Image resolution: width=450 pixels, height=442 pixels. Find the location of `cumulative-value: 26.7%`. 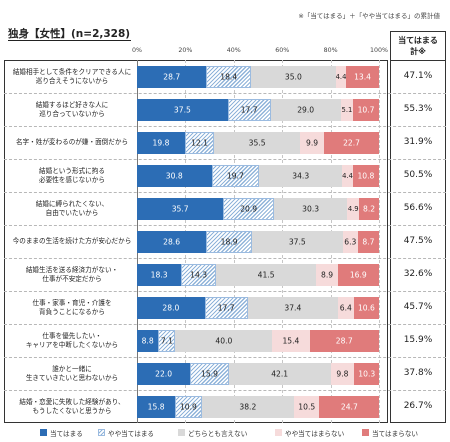

cumulative-value: 26.7% is located at coordinates (418, 405).